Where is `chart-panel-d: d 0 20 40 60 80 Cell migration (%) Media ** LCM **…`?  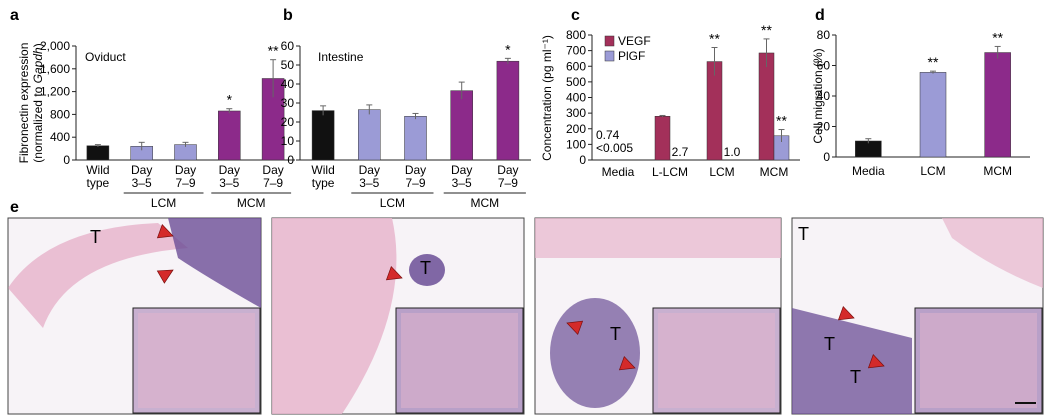 chart-panel-d: d 0 20 40 60 80 Cell migration (%) Media ** LCM **… is located at coordinates (920, 92).